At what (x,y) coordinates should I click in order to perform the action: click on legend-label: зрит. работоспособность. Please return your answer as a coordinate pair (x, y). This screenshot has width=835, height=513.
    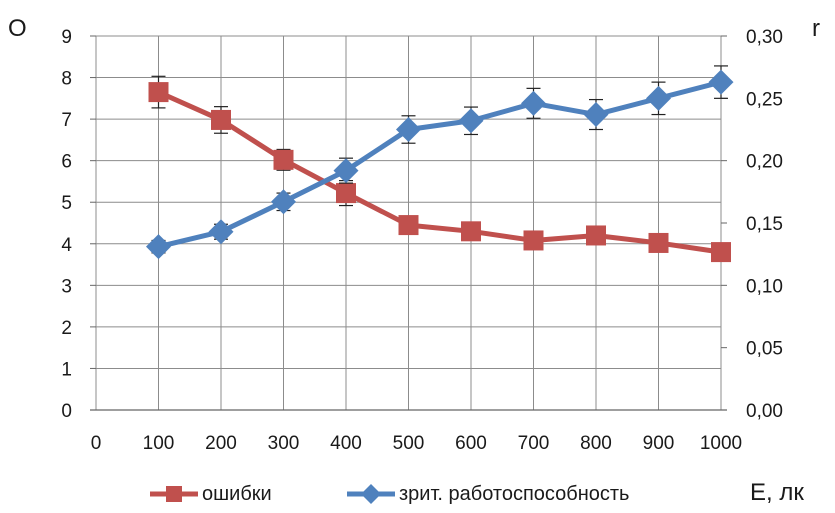
    Looking at the image, I should click on (514, 494).